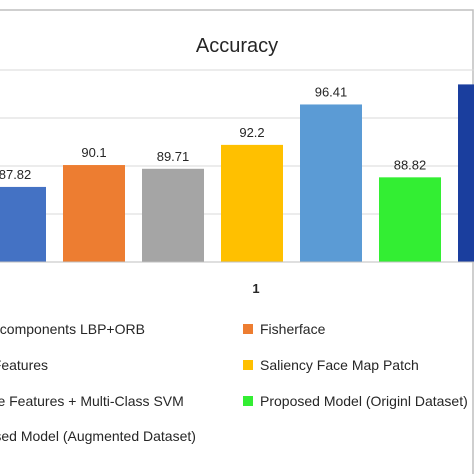  Describe the element at coordinates (339, 365) in the screenshot. I see `legend-label-4: Saliency Face Map Patch` at that location.